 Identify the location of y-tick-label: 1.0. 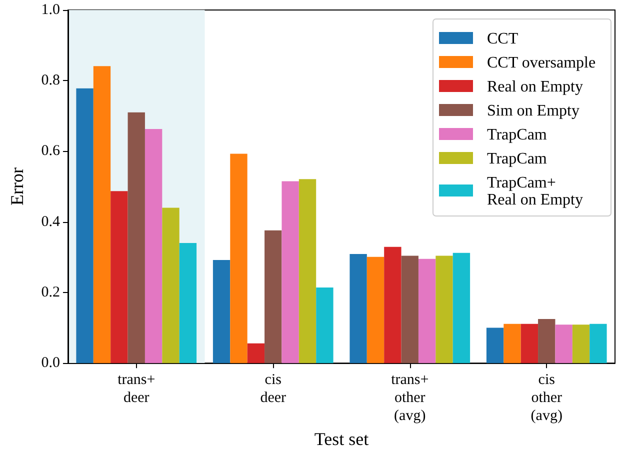
(50, 10).